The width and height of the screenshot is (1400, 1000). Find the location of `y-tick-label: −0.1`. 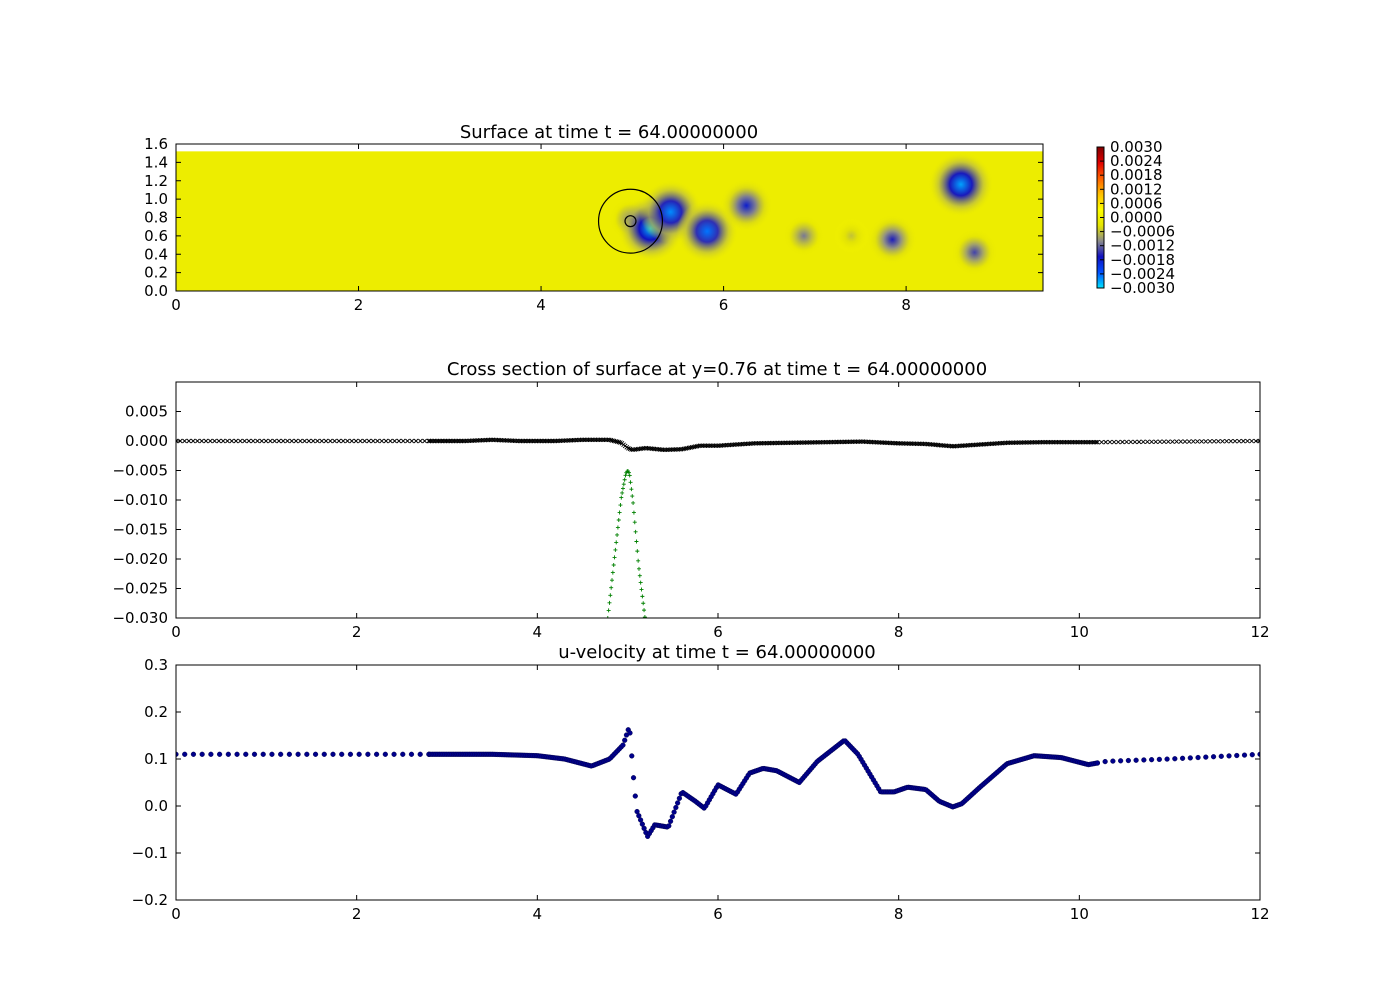

y-tick-label: −0.1 is located at coordinates (150, 853).